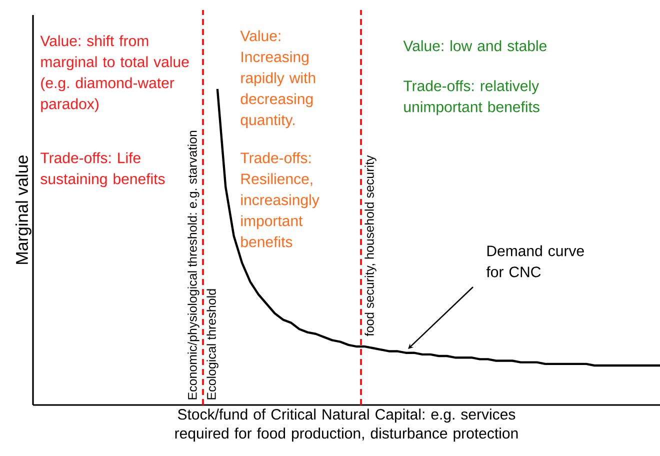  What do you see at coordinates (278, 79) in the screenshot?
I see `annotation: Value: Increasing rapidly with decreasing quantity.` at bounding box center [278, 79].